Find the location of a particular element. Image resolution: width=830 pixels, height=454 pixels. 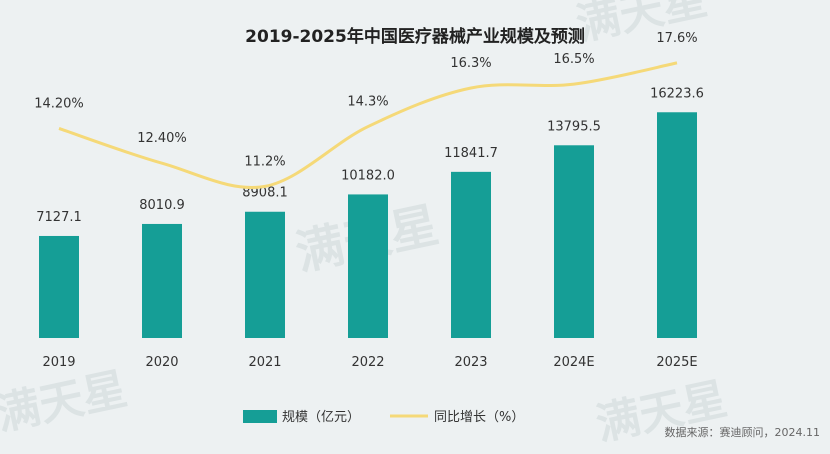

bar-value-label: 11841.7 is located at coordinates (471, 153).